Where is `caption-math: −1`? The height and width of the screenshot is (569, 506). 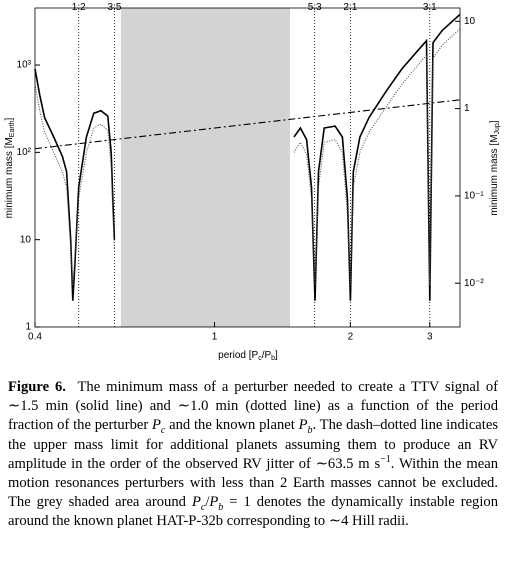
caption-math: −1 is located at coordinates (385, 459).